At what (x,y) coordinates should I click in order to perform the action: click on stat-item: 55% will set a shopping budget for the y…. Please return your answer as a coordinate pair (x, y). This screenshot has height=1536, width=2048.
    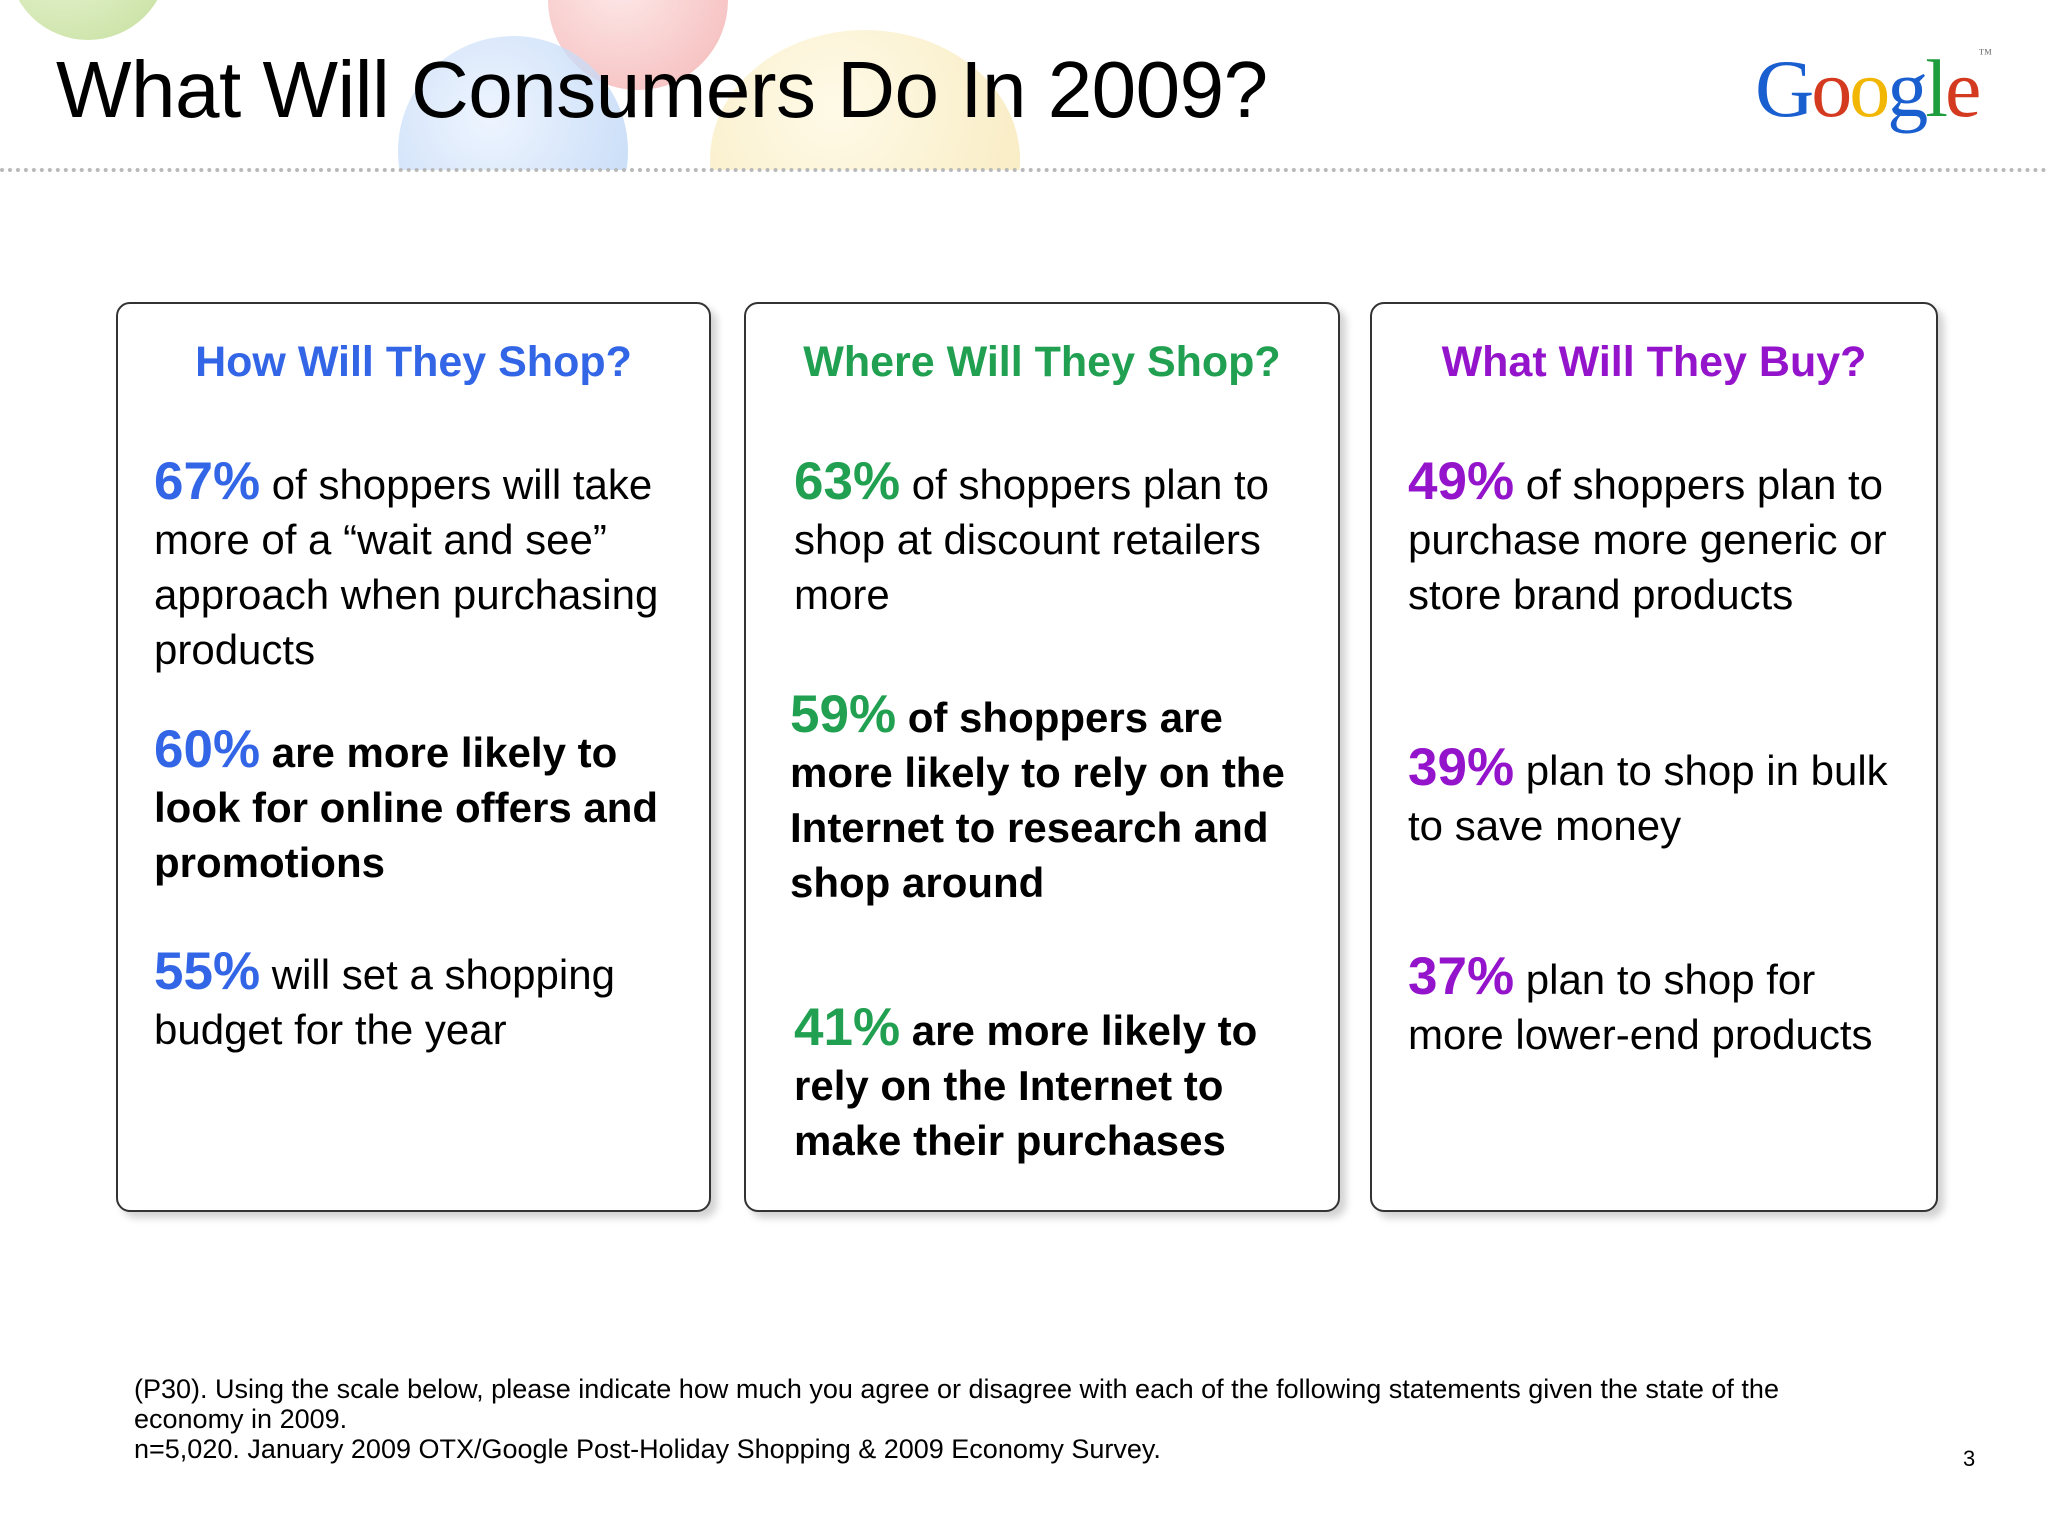
    Looking at the image, I should click on (409, 1000).